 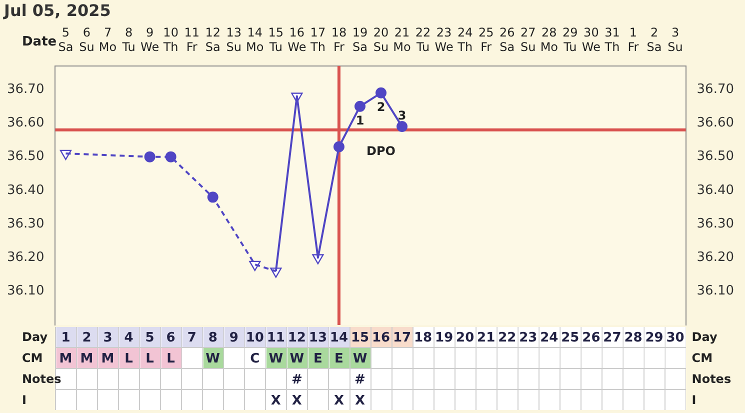 What do you see at coordinates (25, 89) in the screenshot?
I see `y-tick-label: 36.70` at bounding box center [25, 89].